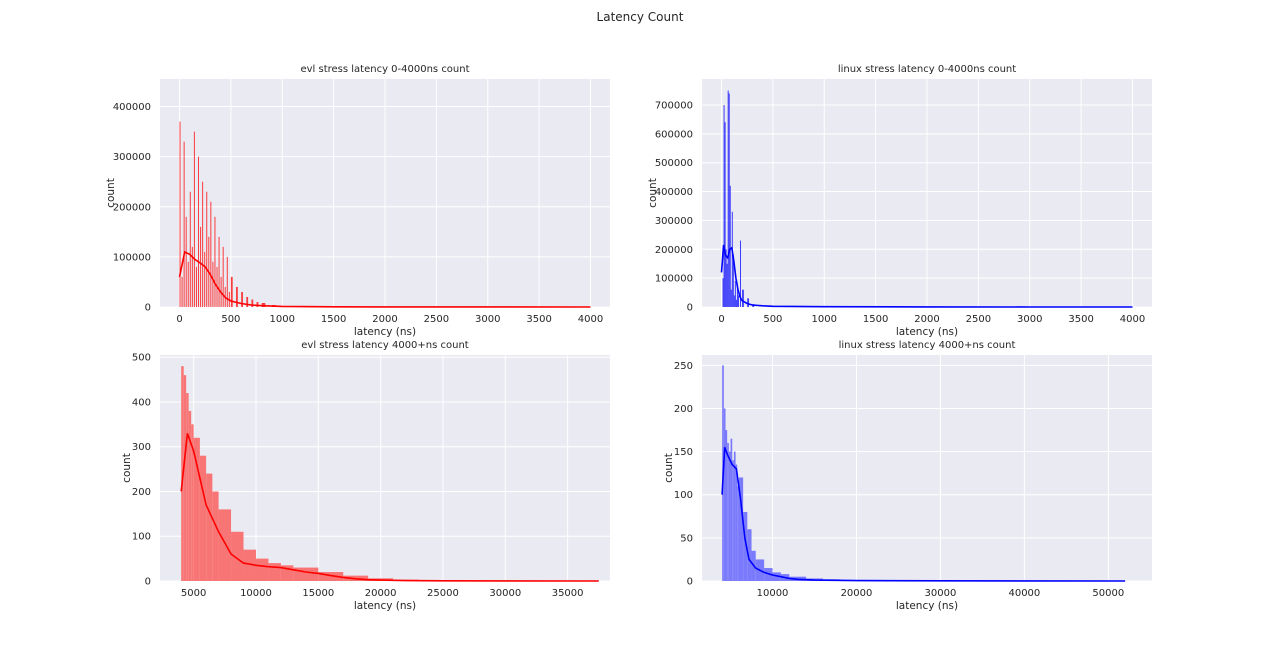 This screenshot has height=657, width=1280. What do you see at coordinates (1108, 593) in the screenshot?
I see `x-tick-label: 50000` at bounding box center [1108, 593].